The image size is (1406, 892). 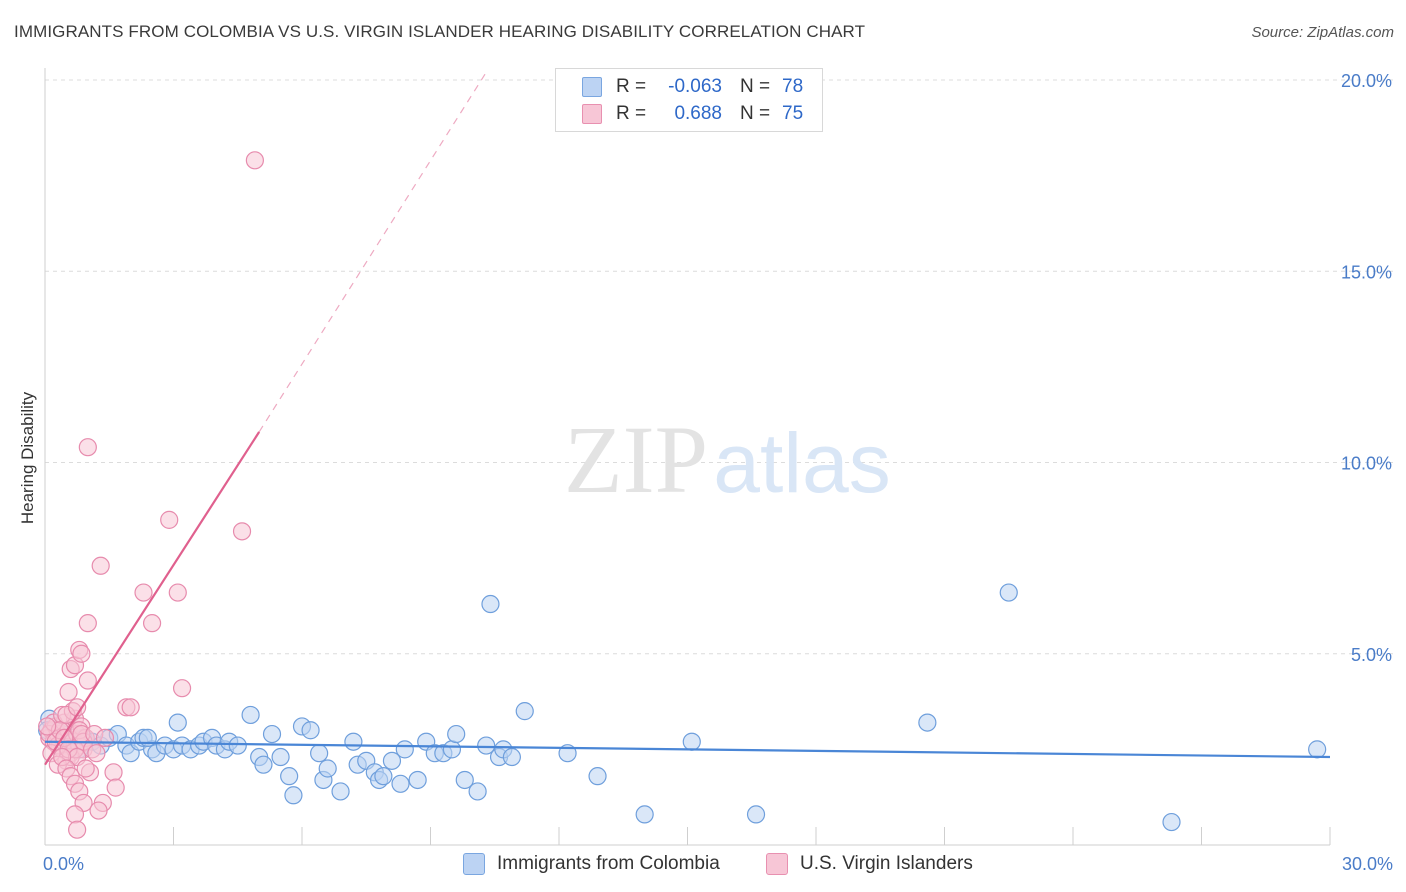 I want to click on legend-row-virgin-islanders: R = 0.688 N = 75, so click(x=679, y=113).